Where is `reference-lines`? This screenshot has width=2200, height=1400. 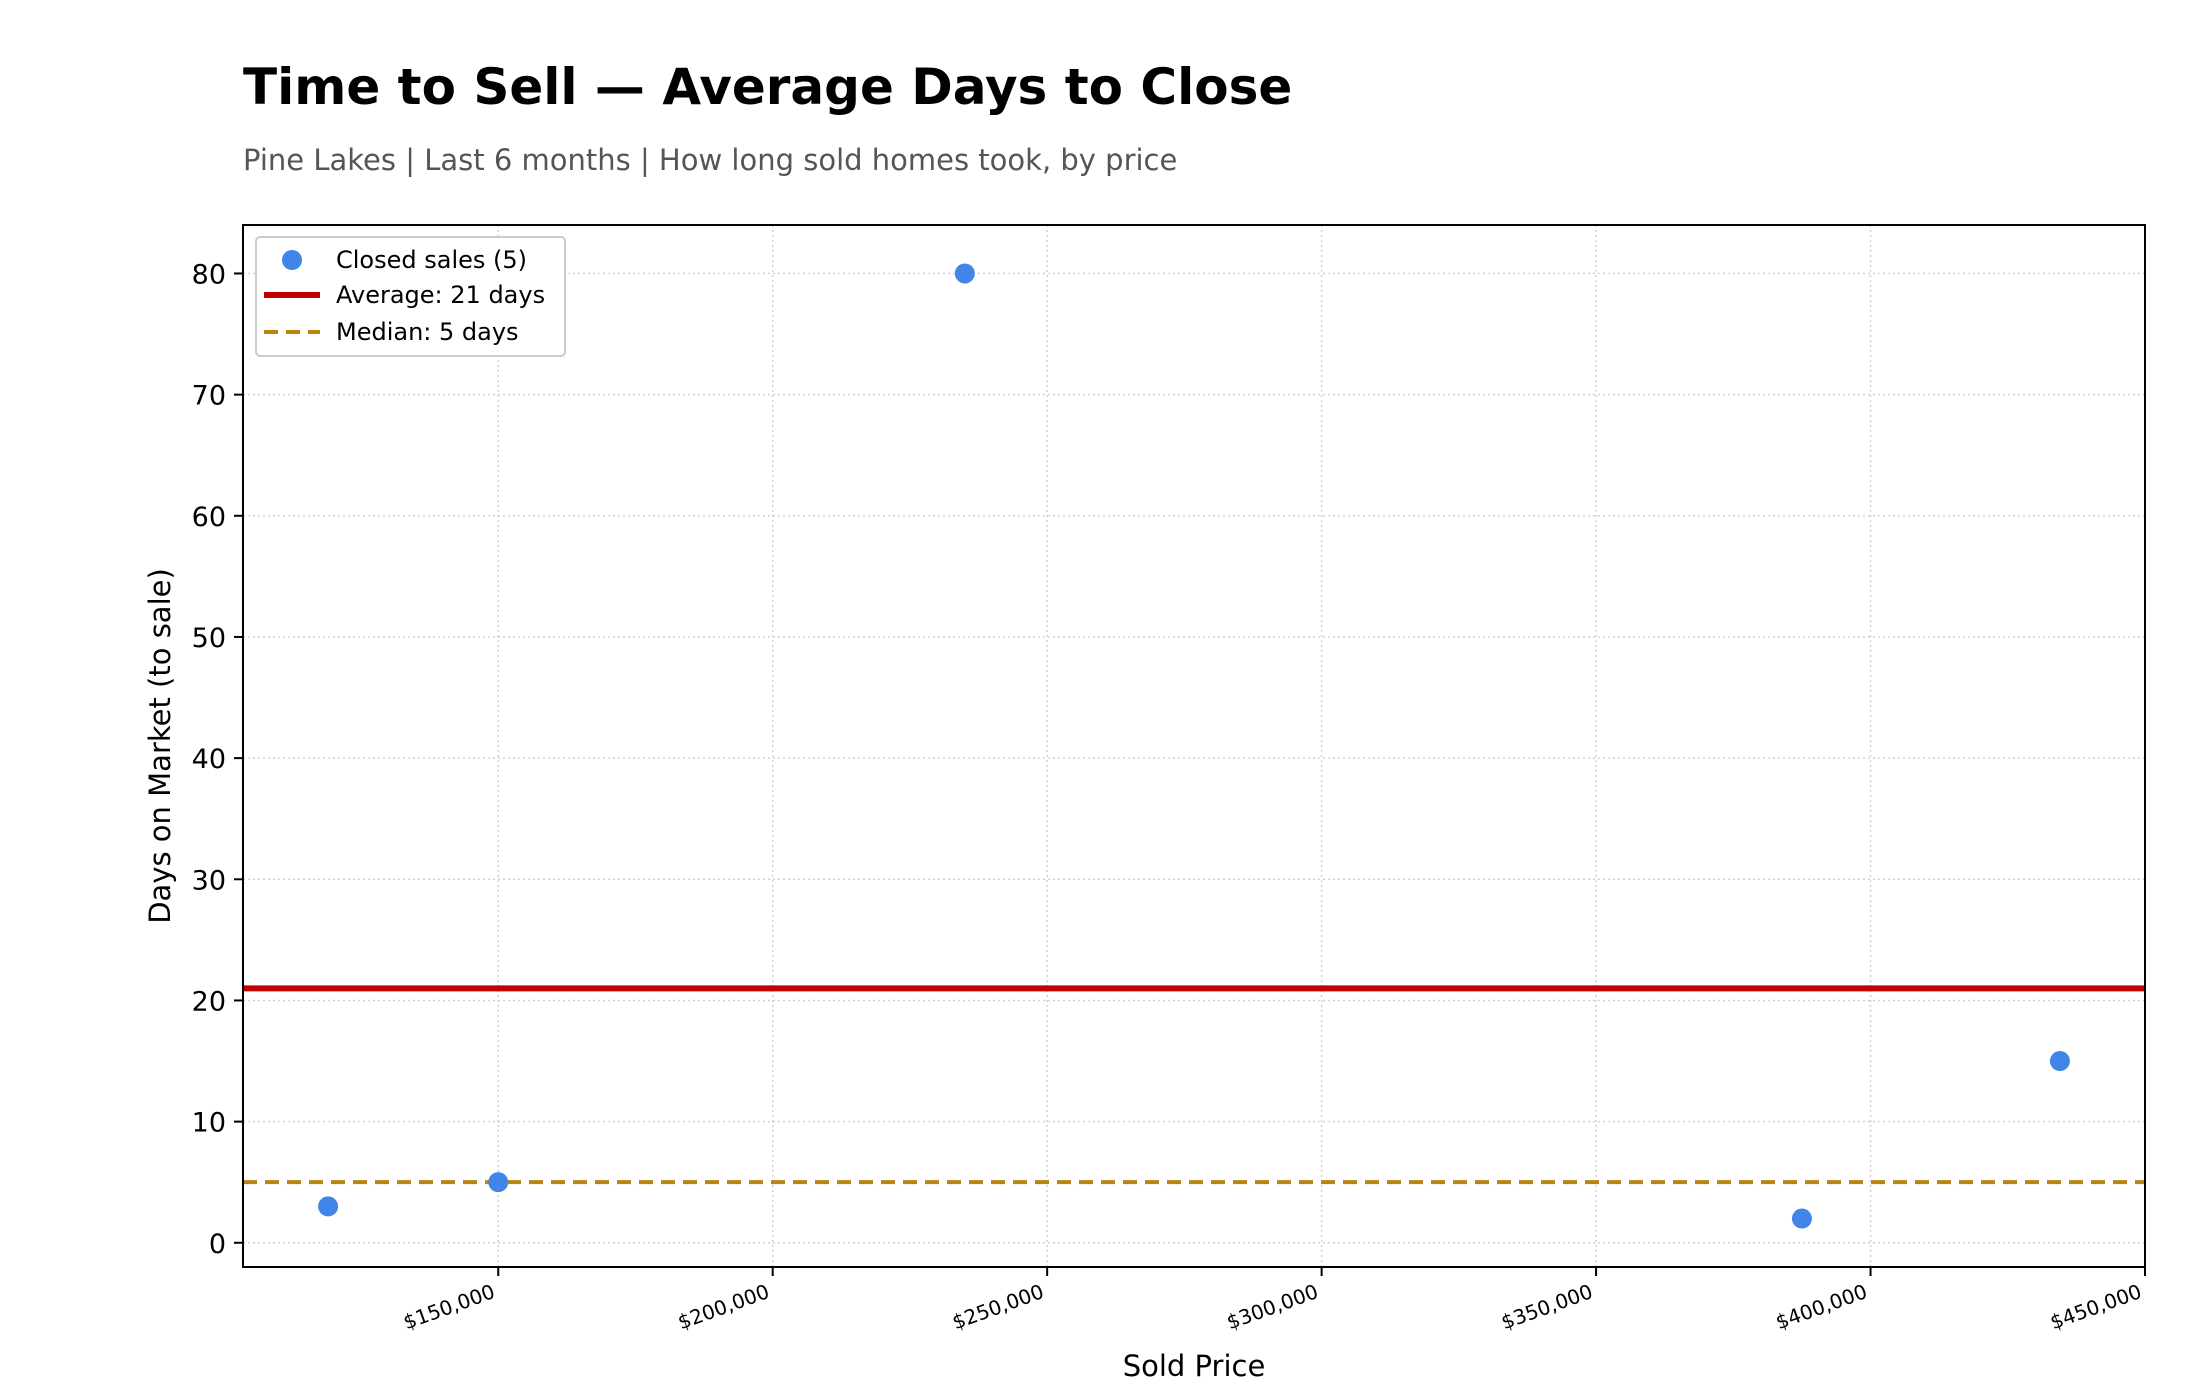 reference-lines is located at coordinates (1194, 1085).